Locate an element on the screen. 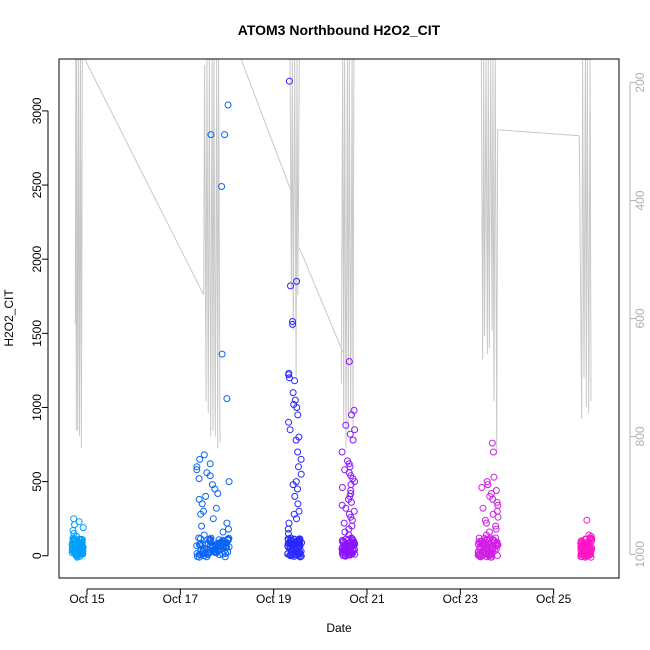 The image size is (650, 650). y2-tick-label: 800 is located at coordinates (640, 436).